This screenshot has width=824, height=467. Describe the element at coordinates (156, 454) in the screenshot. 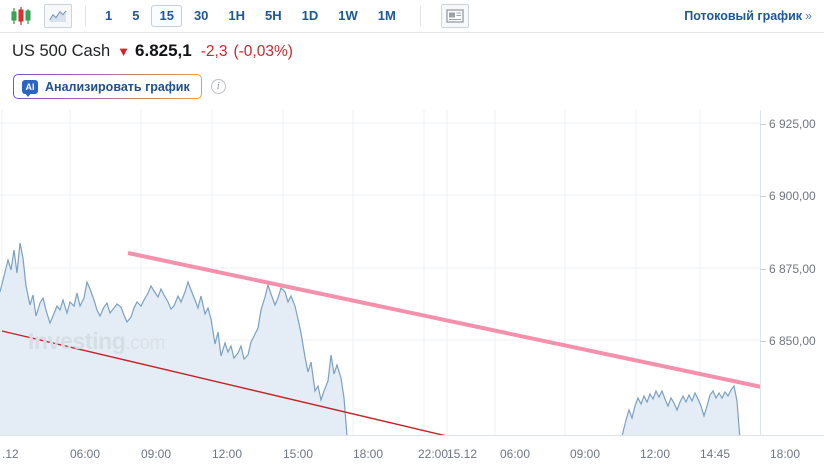

I see `x-tick-2: 09:00` at that location.